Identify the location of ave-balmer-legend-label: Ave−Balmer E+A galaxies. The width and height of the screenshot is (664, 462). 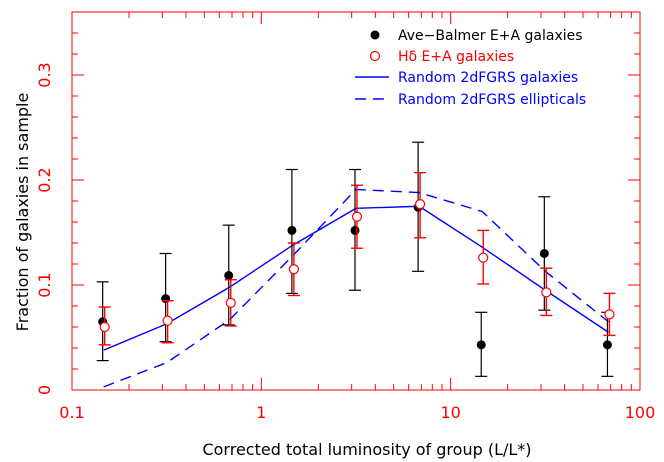
(490, 36).